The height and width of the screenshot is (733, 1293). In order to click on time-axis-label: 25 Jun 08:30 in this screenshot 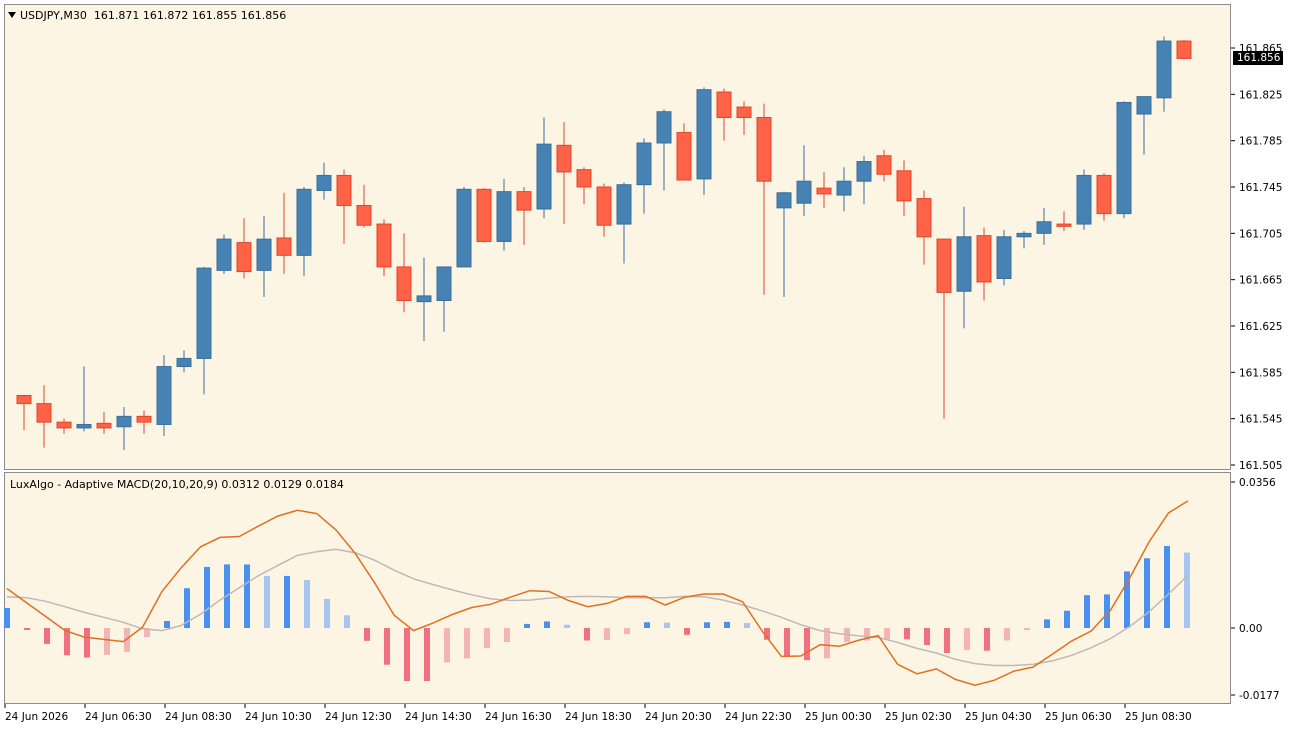, I will do `click(1158, 717)`.